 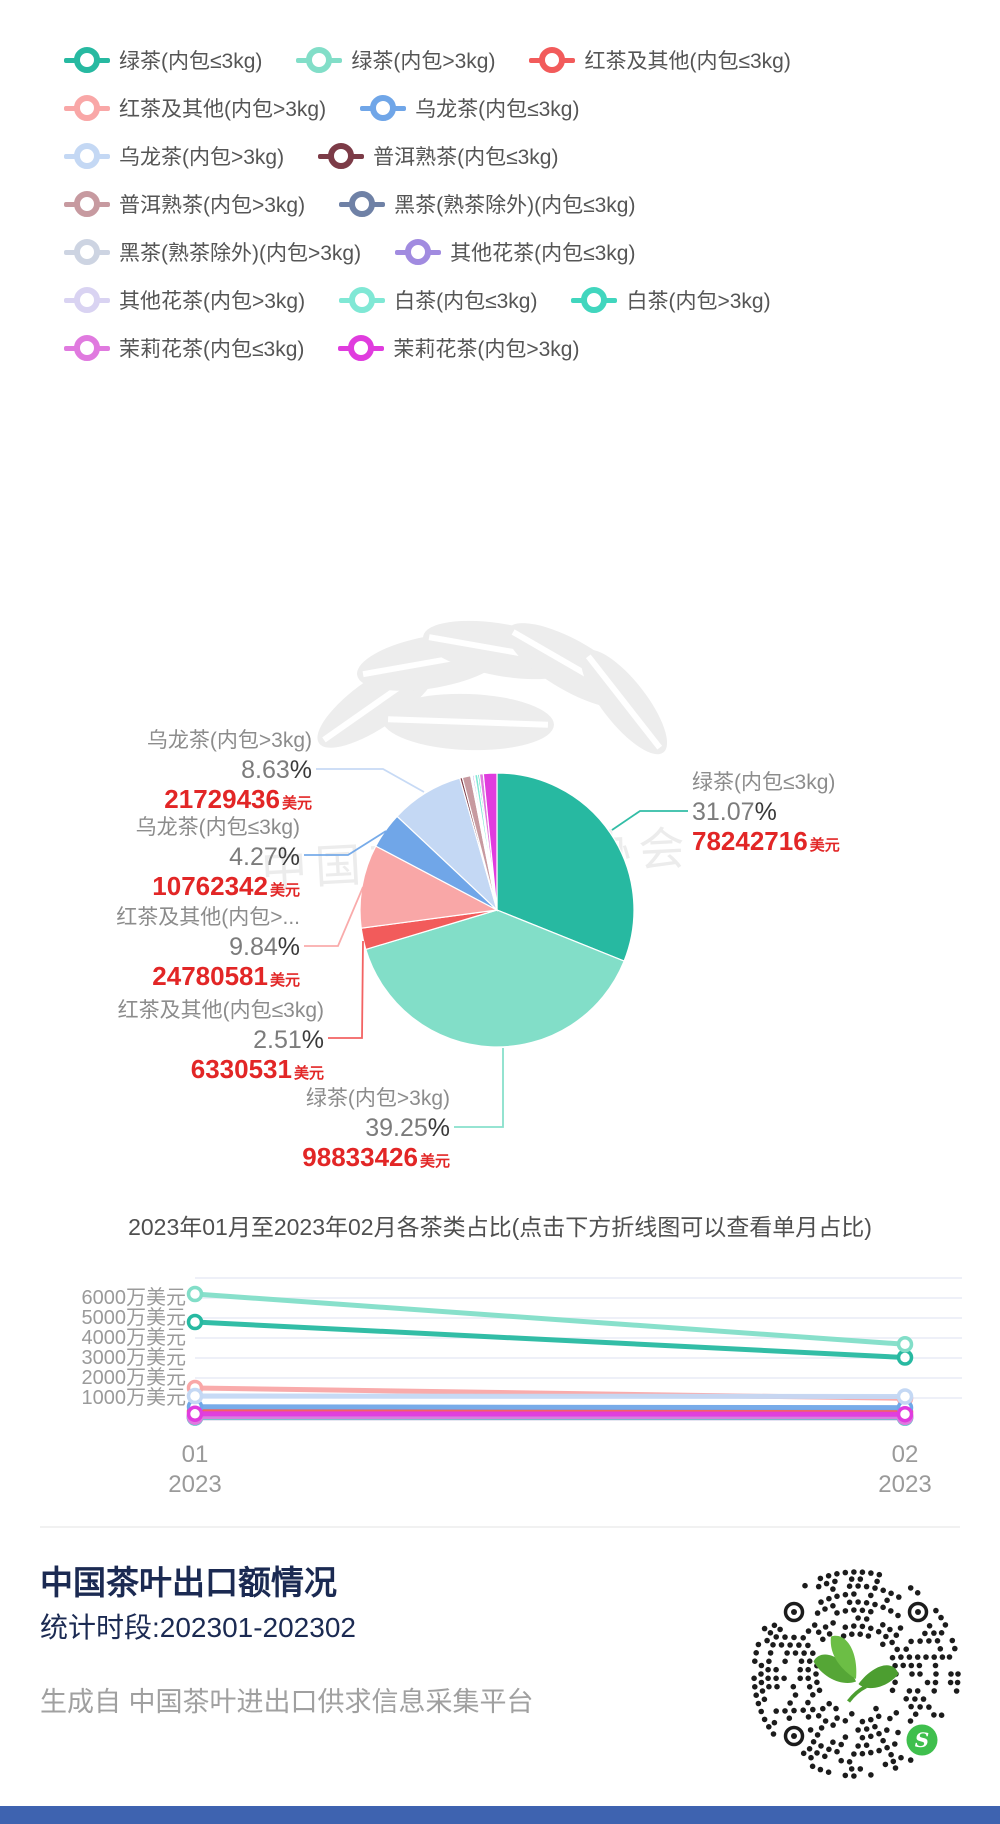 What do you see at coordinates (922, 1740) in the screenshot?
I see `svg-text: S` at bounding box center [922, 1740].